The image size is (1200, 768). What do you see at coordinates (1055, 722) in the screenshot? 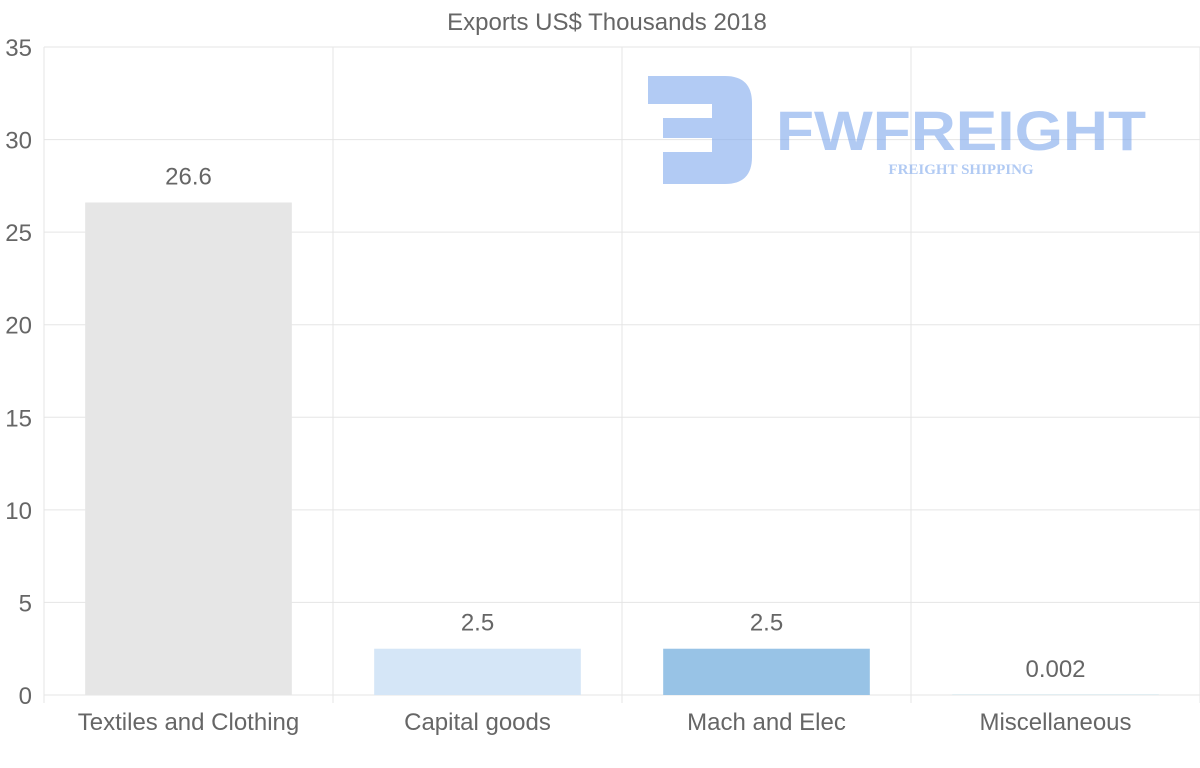
I see `x-tick-label: Miscellaneous` at bounding box center [1055, 722].